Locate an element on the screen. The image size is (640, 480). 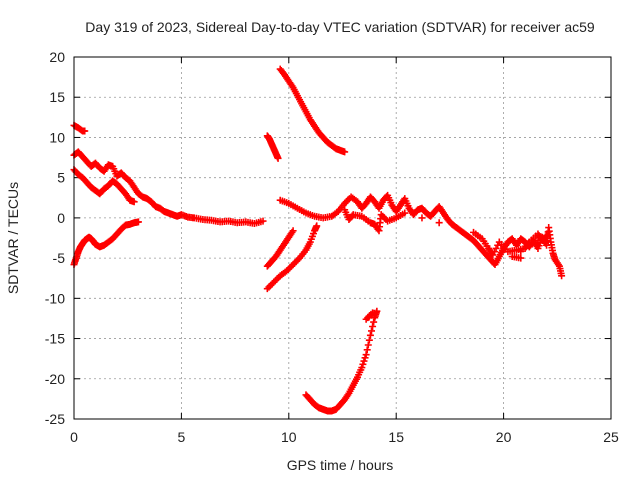
y-tick-label: -25 is located at coordinates (55, 419).